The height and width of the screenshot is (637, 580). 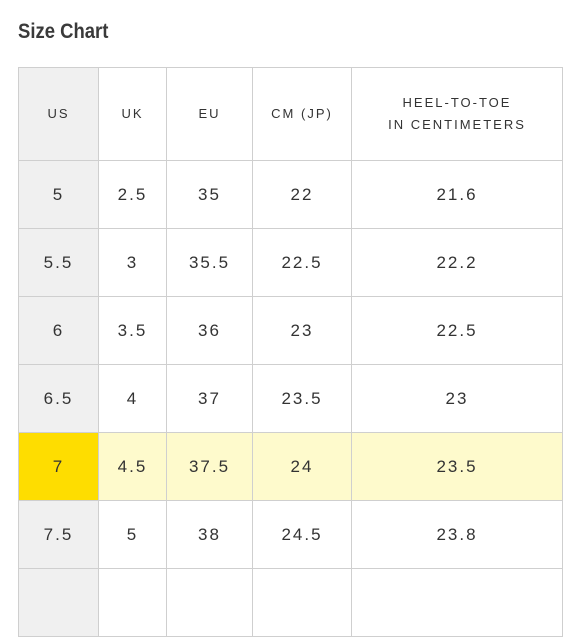 What do you see at coordinates (209, 398) in the screenshot?
I see `table-cell: 37` at bounding box center [209, 398].